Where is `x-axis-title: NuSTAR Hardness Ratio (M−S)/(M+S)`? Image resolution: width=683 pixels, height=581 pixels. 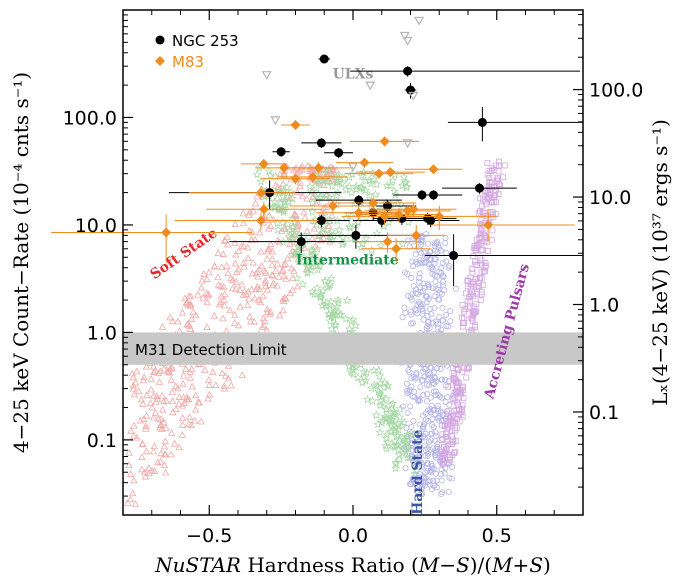 x-axis-title: NuSTAR Hardness Ratio (M−S)/(M+S) is located at coordinates (352, 565).